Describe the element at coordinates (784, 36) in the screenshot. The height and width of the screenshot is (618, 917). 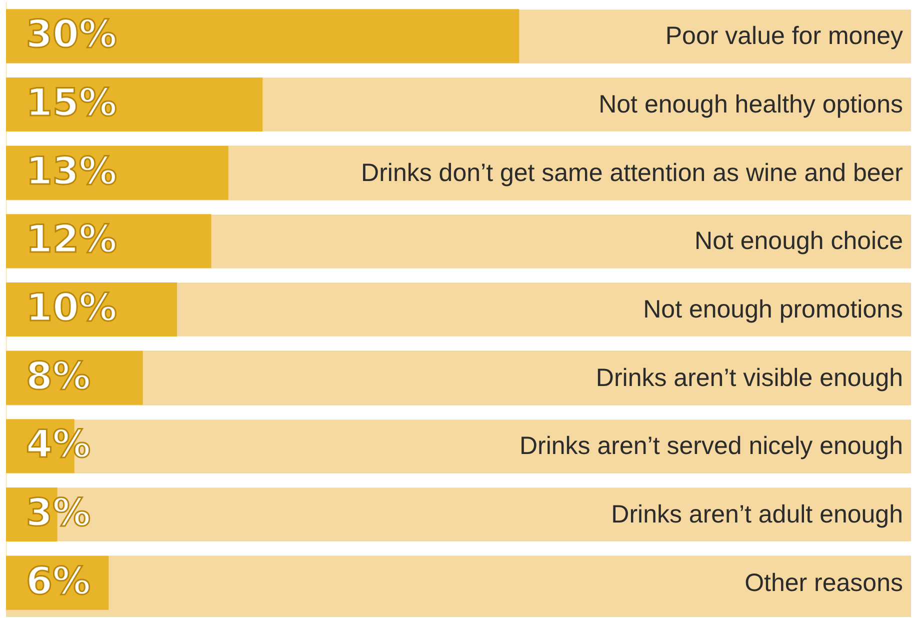
I see `y-tick-label: Poor value for money` at that location.